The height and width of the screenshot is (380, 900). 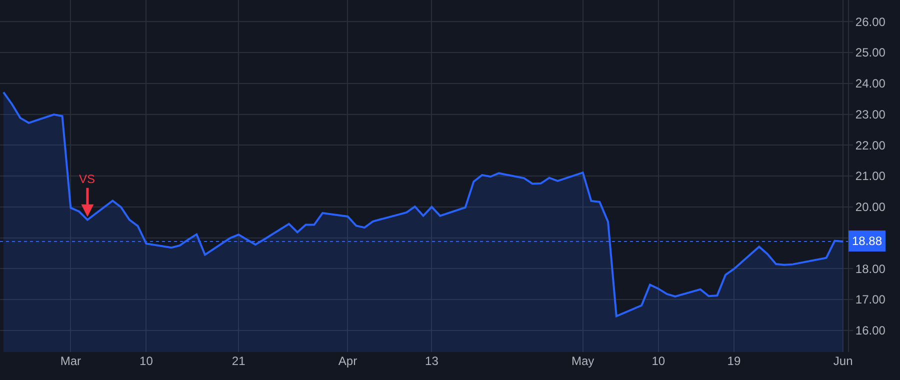 What do you see at coordinates (734, 361) in the screenshot?
I see `x-tick-label: 19` at bounding box center [734, 361].